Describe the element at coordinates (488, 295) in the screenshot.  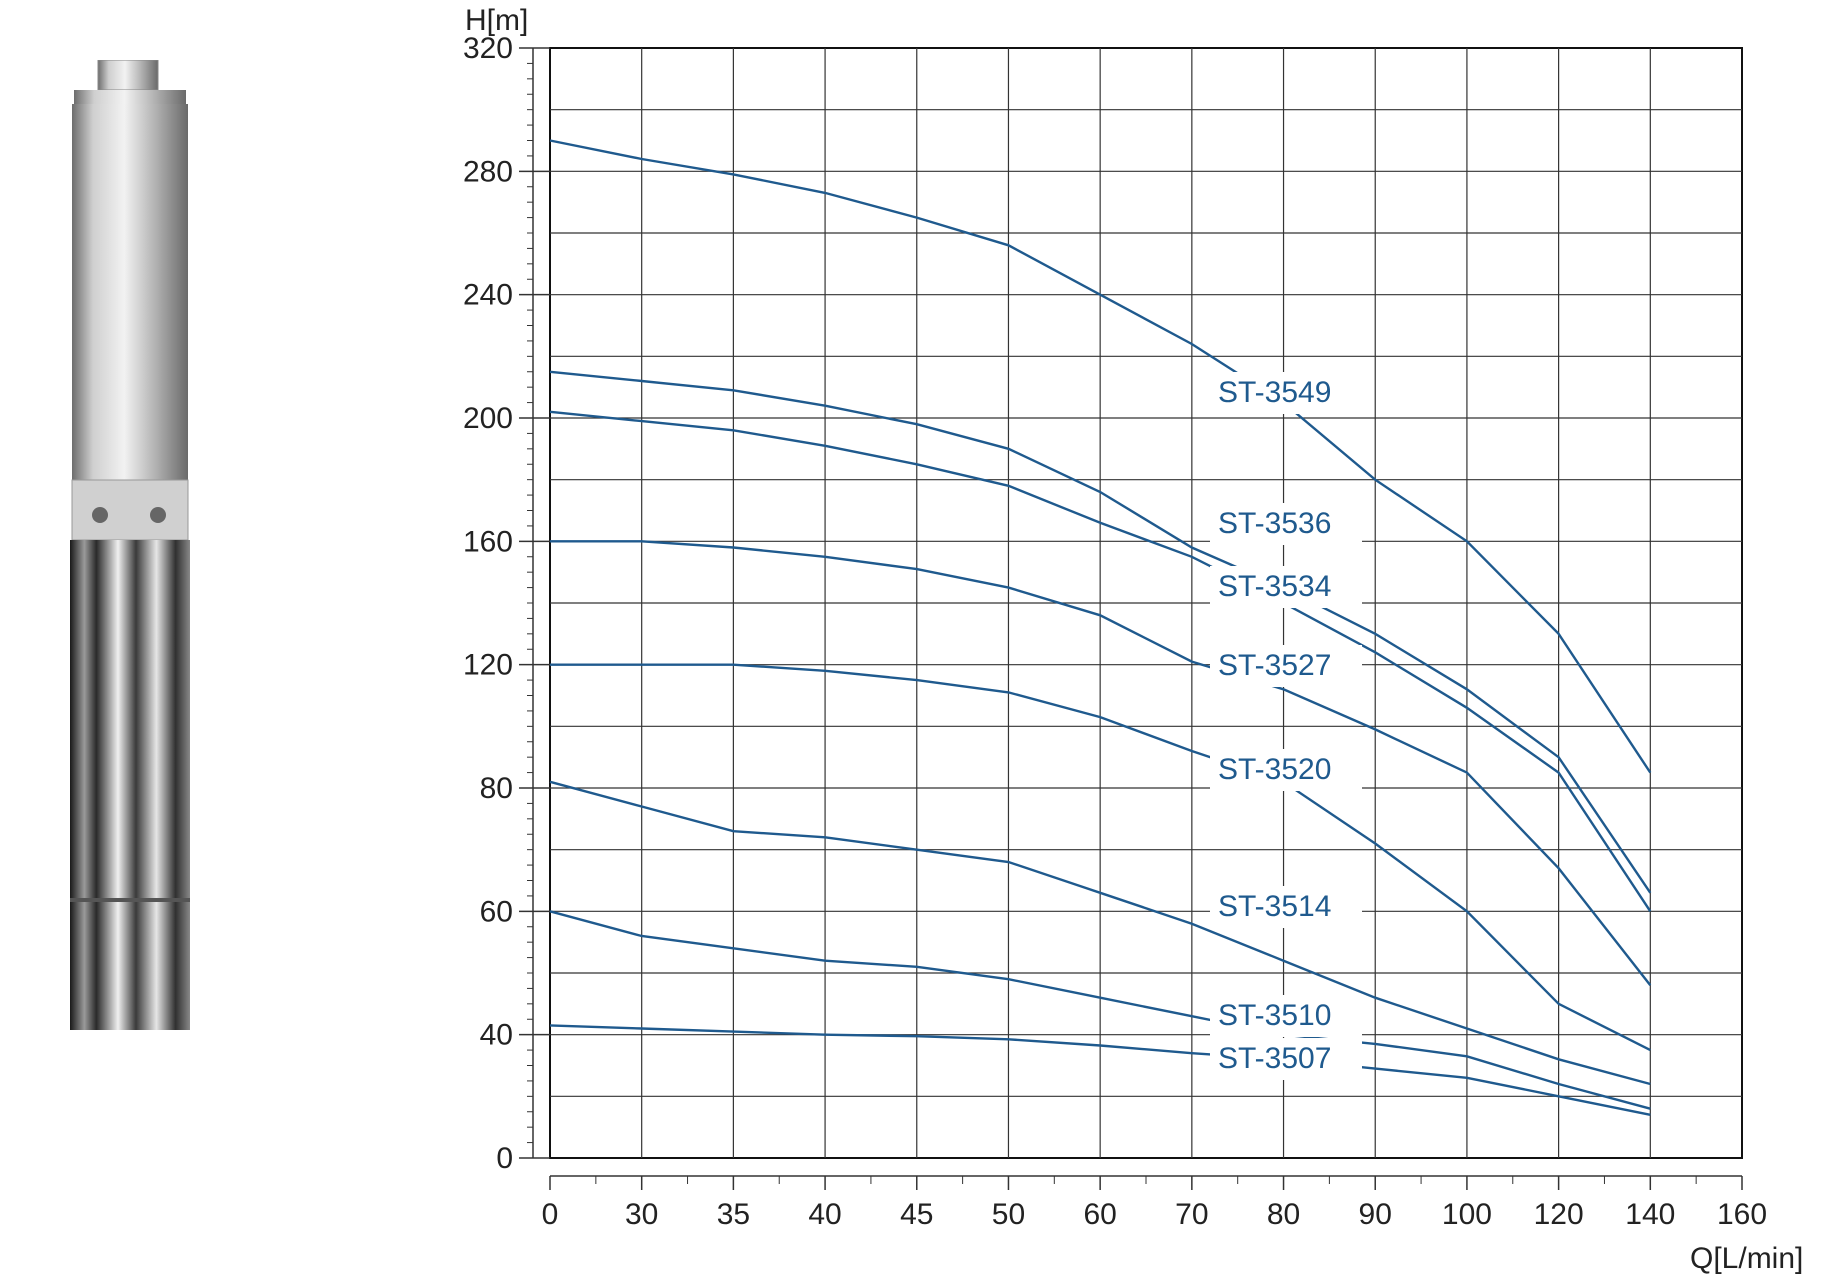
I see `y-tick-label: 240` at that location.